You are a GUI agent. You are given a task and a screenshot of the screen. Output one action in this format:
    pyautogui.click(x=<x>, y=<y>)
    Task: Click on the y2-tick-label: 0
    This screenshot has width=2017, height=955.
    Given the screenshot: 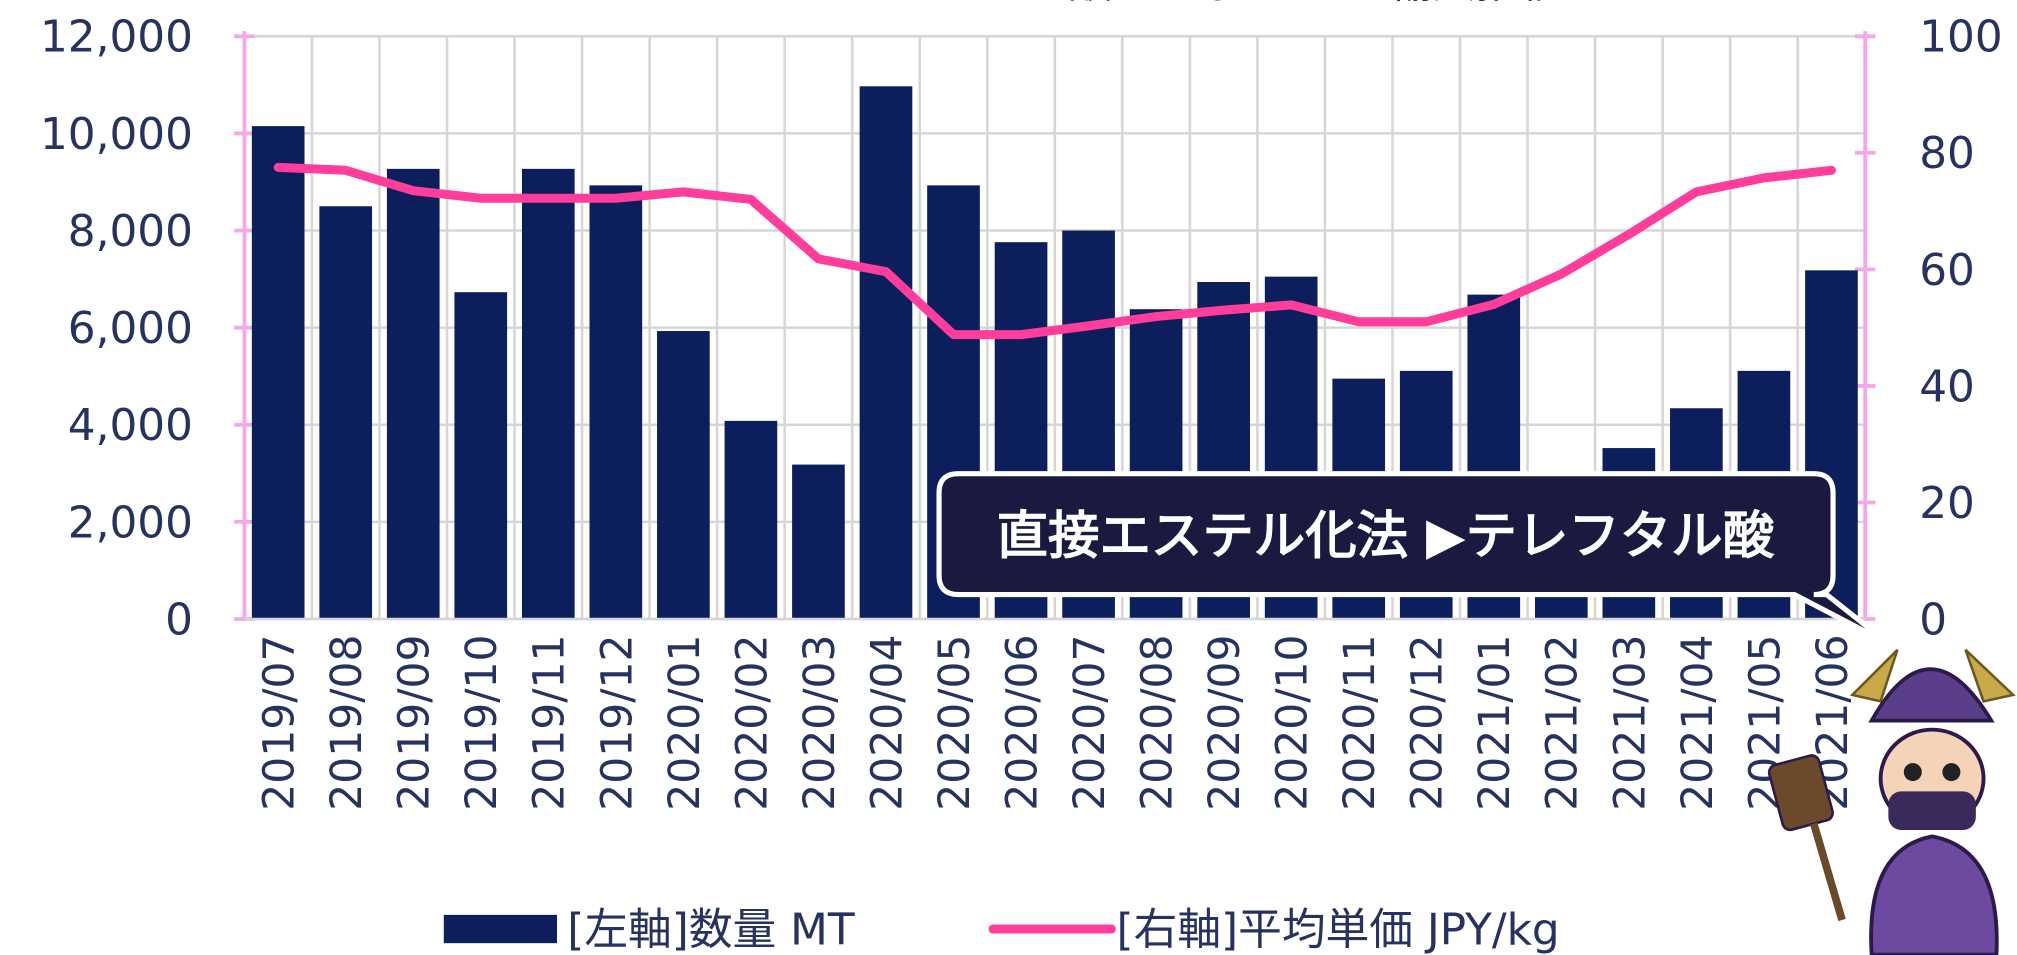 What is the action you would take?
    pyautogui.click(x=1933, y=619)
    